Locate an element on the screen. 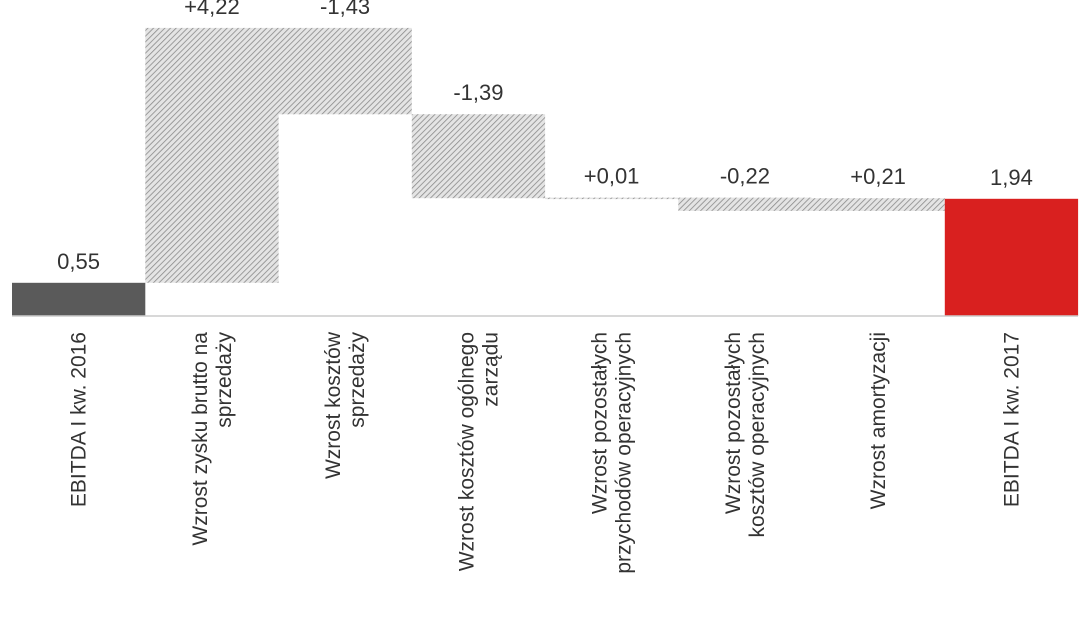 The image size is (1088, 635). category-label-line: zarządu is located at coordinates (490, 369).